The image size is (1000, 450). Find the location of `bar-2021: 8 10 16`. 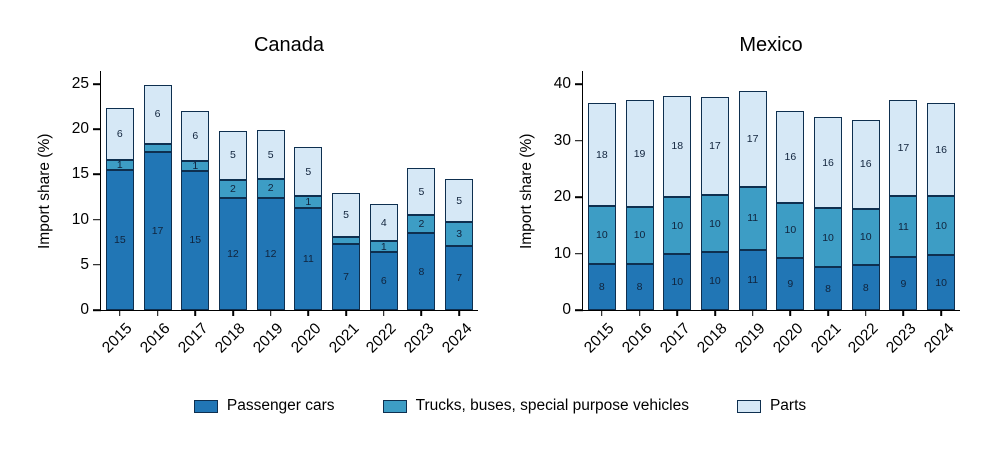

bar-2021: 8 10 16 is located at coordinates (828, 213).